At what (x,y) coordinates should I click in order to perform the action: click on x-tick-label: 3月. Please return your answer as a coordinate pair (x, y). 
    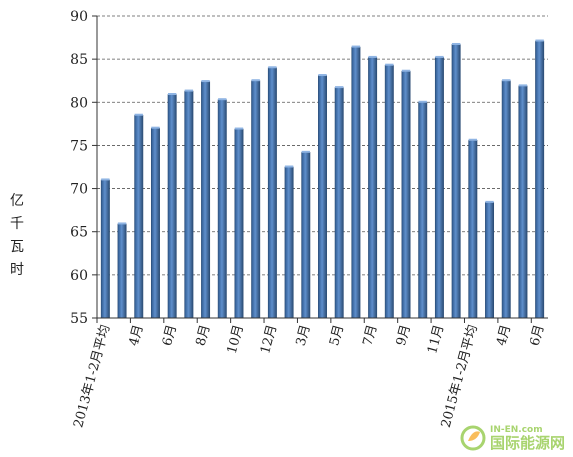
    Looking at the image, I should click on (304, 335).